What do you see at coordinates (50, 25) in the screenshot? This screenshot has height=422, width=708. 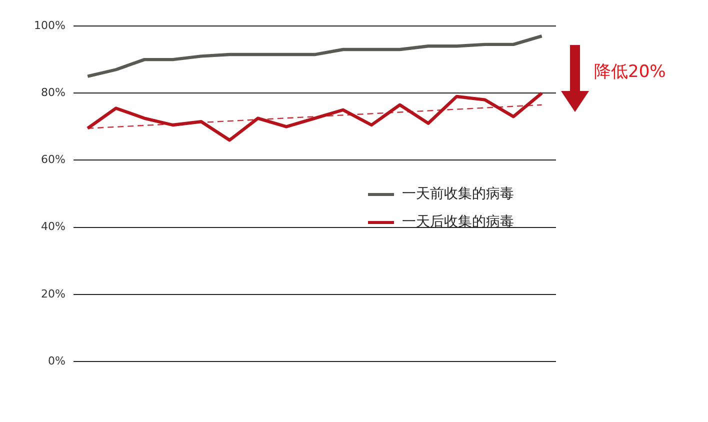 I see `y-tick-label: 100%` at bounding box center [50, 25].